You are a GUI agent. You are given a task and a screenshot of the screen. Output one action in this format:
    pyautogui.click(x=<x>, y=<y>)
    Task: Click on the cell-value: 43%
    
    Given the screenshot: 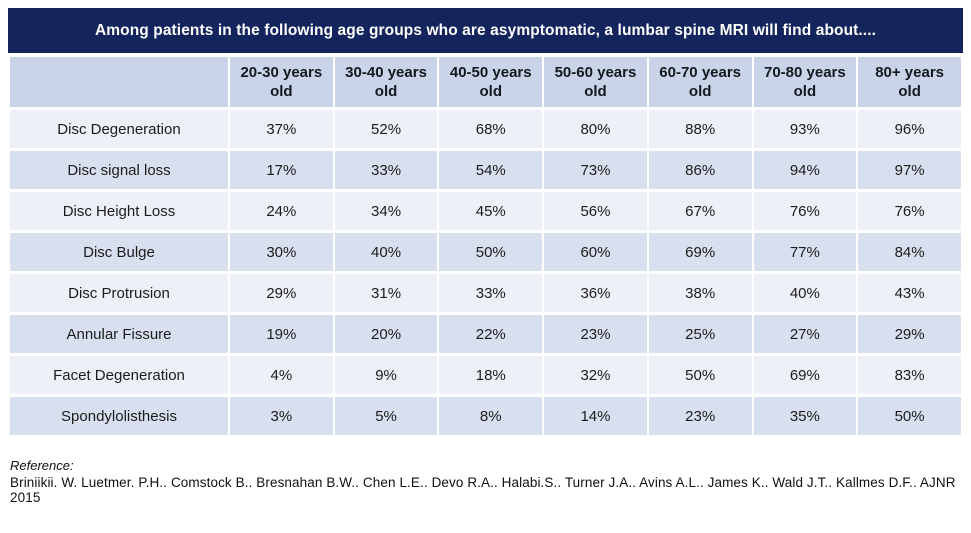 What is the action you would take?
    pyautogui.click(x=909, y=293)
    